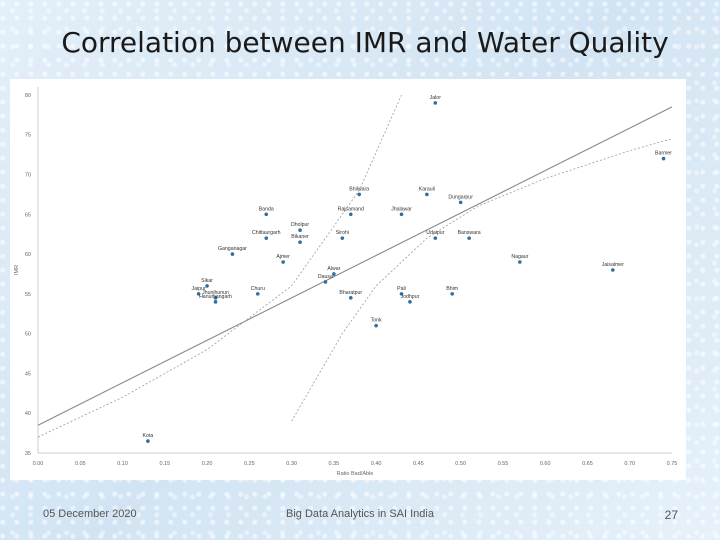 The height and width of the screenshot is (540, 720). Describe the element at coordinates (334, 464) in the screenshot. I see `x-tick-label: 0.35` at that location.